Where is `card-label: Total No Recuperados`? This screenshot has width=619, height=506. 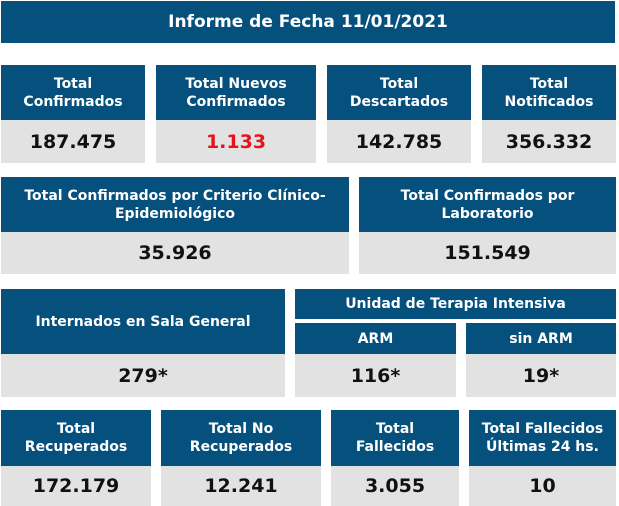 card-label: Total No Recuperados is located at coordinates (241, 438).